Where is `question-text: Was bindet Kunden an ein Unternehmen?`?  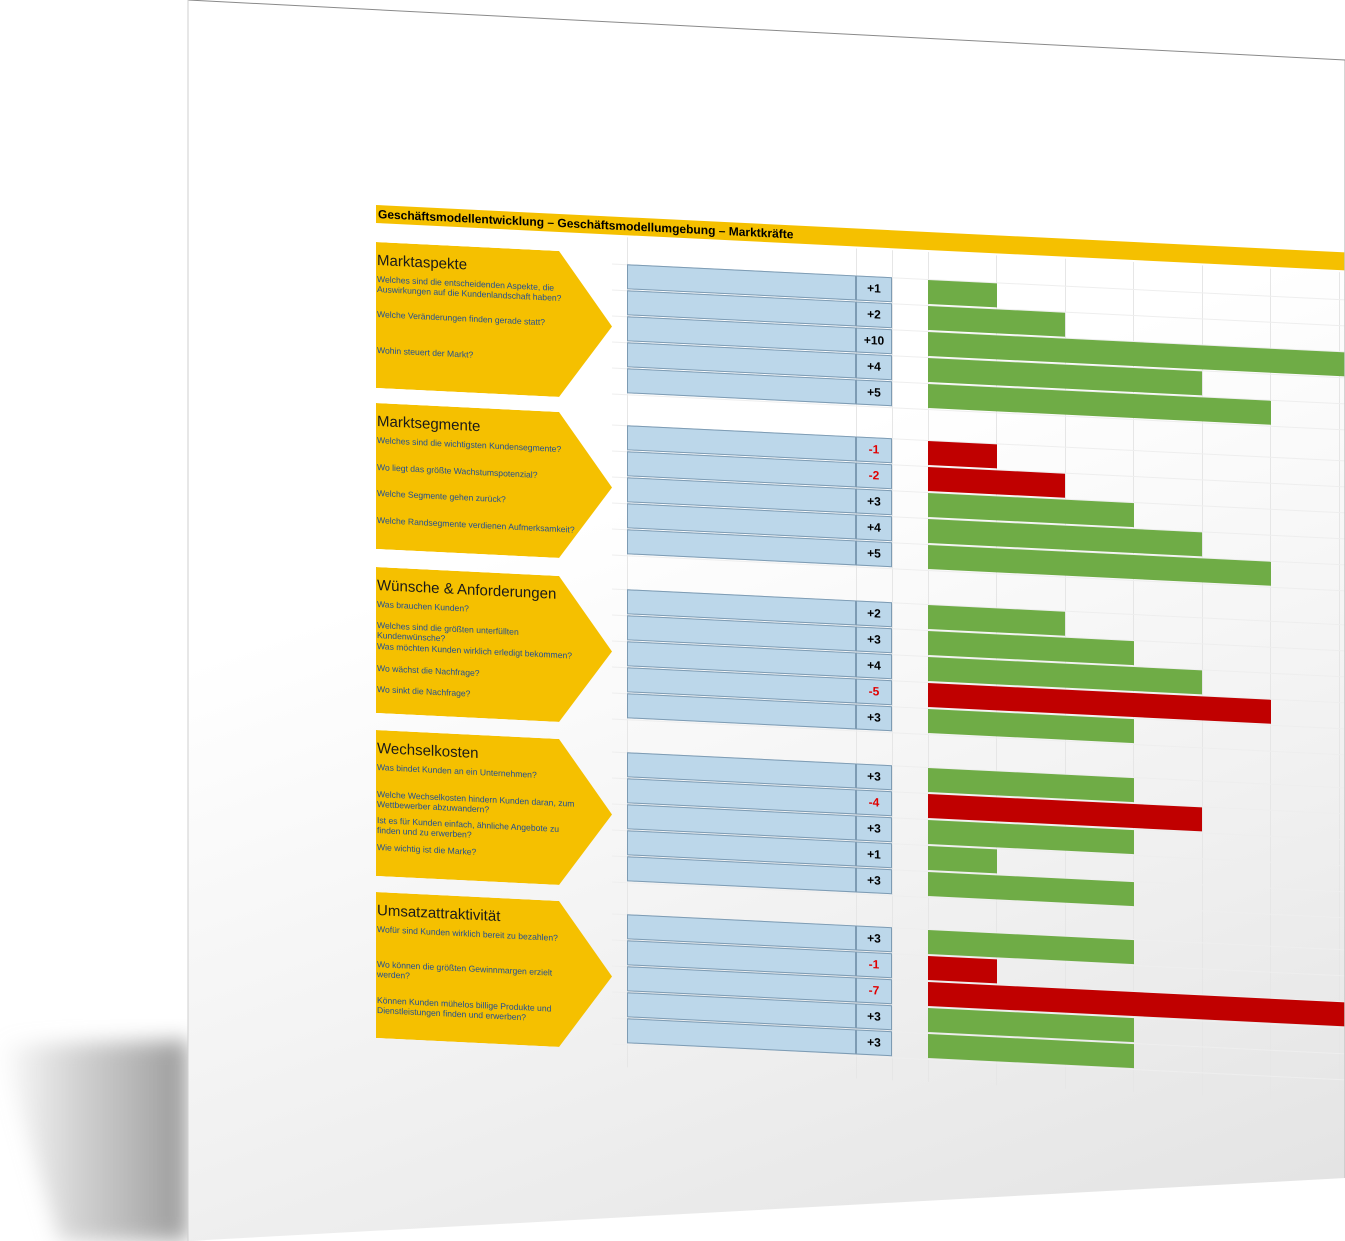 question-text: Was bindet Kunden an ein Unternehmen? is located at coordinates (457, 771).